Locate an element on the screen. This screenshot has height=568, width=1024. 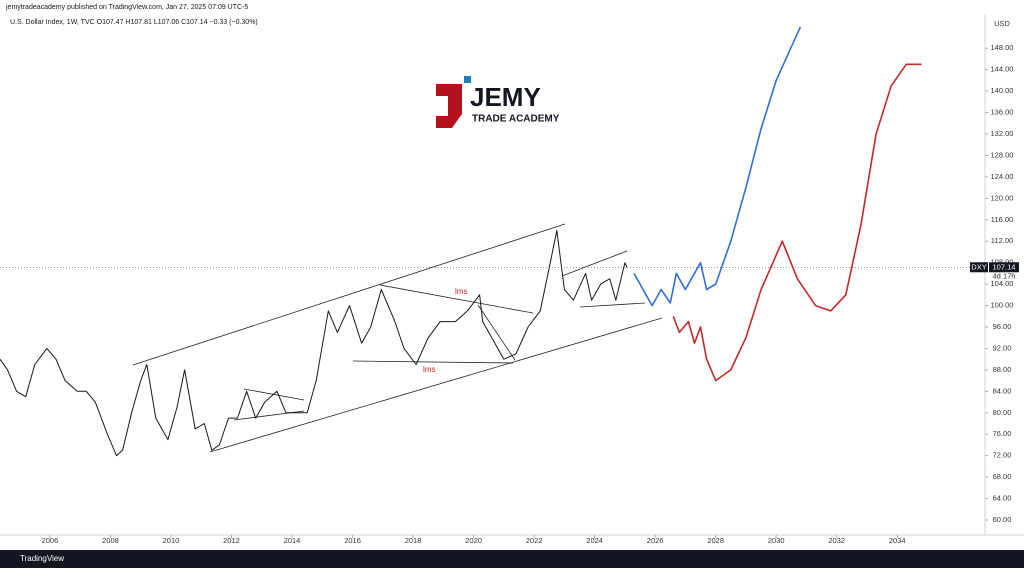
hs-neckline-top is located at coordinates (456, 299).